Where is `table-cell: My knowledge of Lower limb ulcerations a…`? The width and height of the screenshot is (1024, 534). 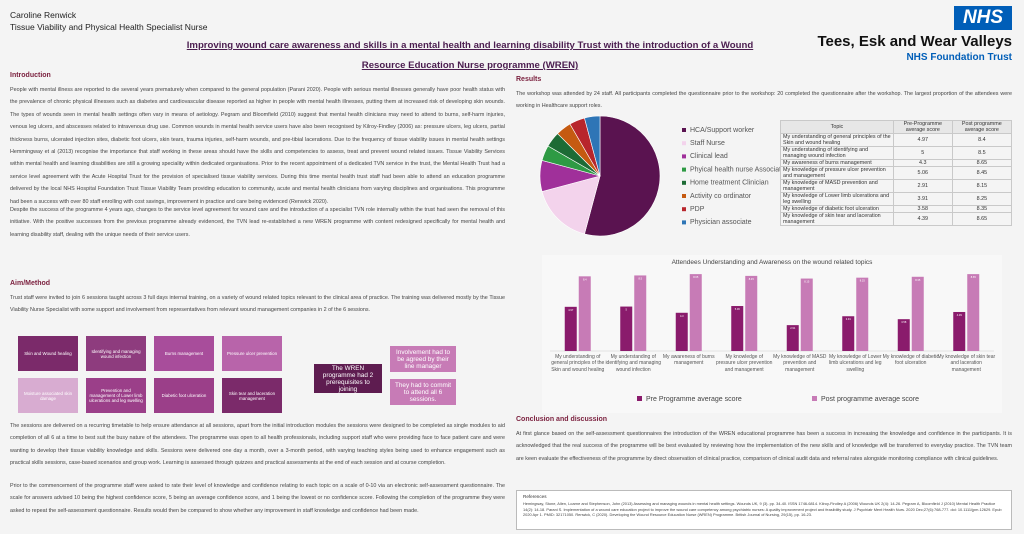 table-cell: My knowledge of Lower limb ulcerations a… is located at coordinates (837, 199).